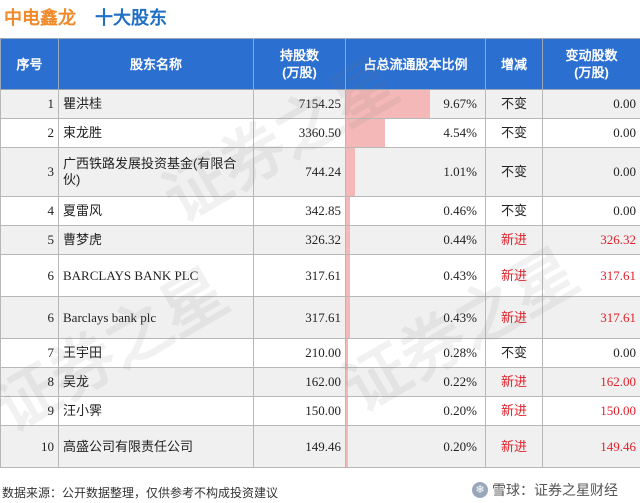 This screenshot has height=503, width=640. Describe the element at coordinates (415, 64) in the screenshot. I see `col-header-ratio: 占总流通股本比例` at that location.